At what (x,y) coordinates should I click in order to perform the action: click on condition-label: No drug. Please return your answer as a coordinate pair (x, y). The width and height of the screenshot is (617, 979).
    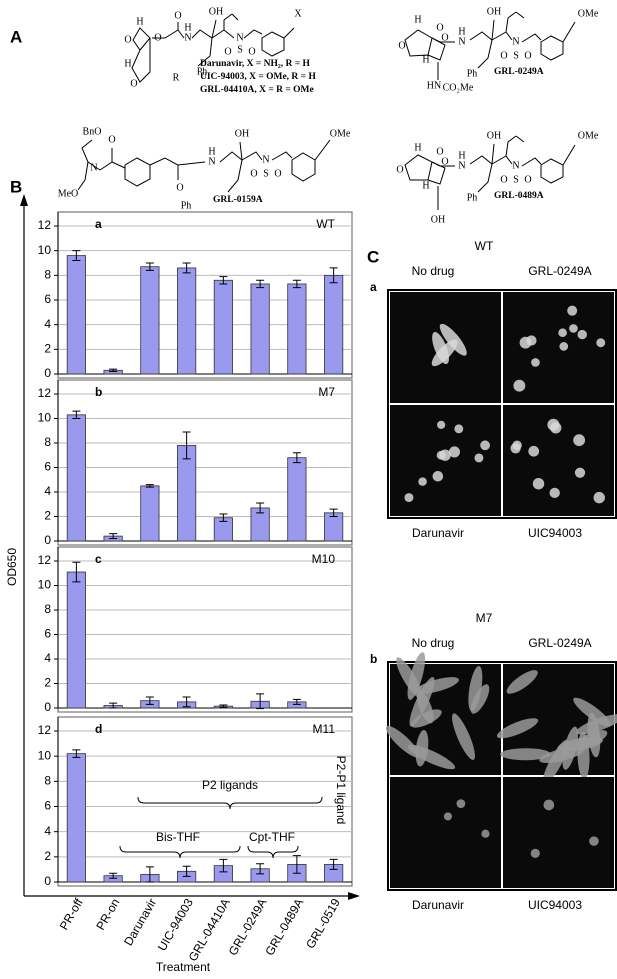
    Looking at the image, I should click on (433, 271).